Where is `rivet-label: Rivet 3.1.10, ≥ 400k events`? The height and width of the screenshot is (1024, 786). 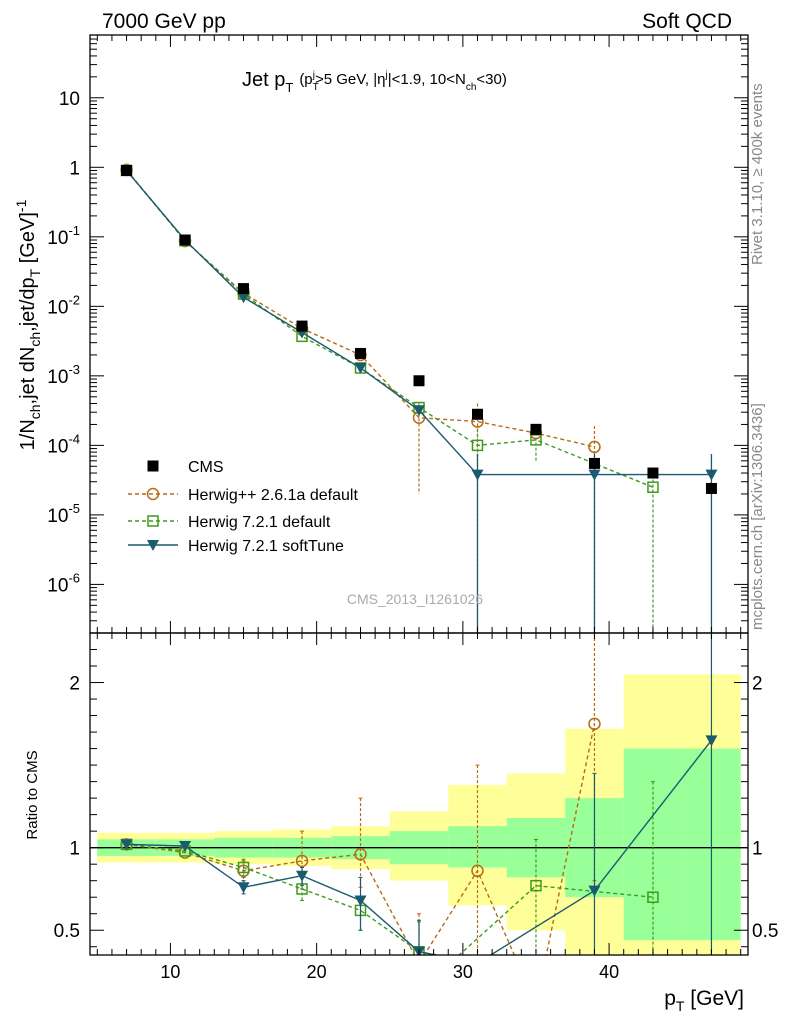
rivet-label: Rivet 3.1.10, ≥ 400k events is located at coordinates (757, 174).